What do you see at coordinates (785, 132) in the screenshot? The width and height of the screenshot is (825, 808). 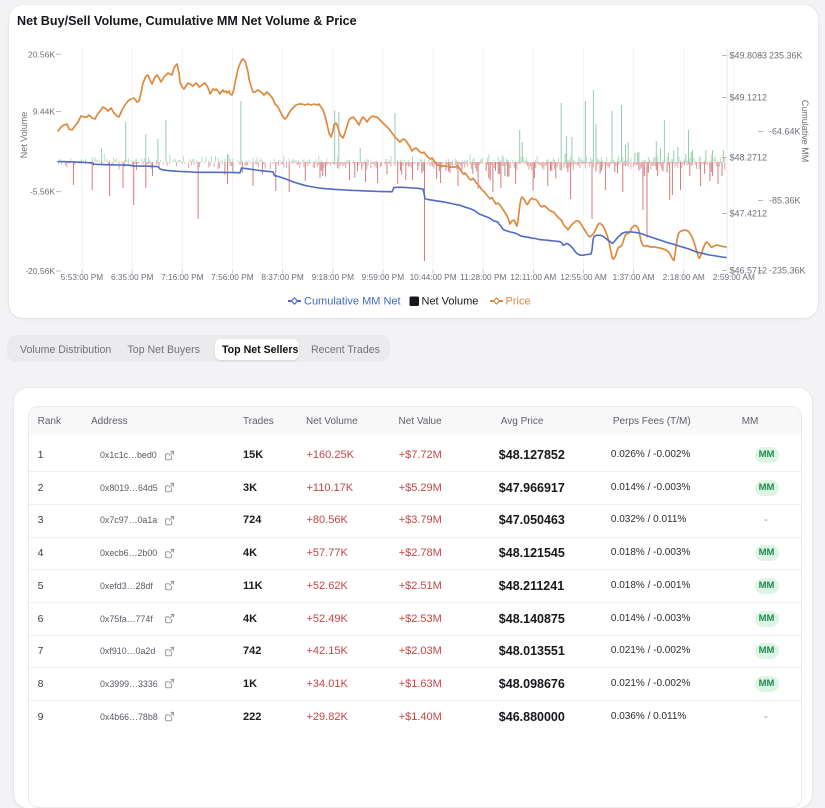 I see `svg-text: -64.64K` at bounding box center [785, 132].